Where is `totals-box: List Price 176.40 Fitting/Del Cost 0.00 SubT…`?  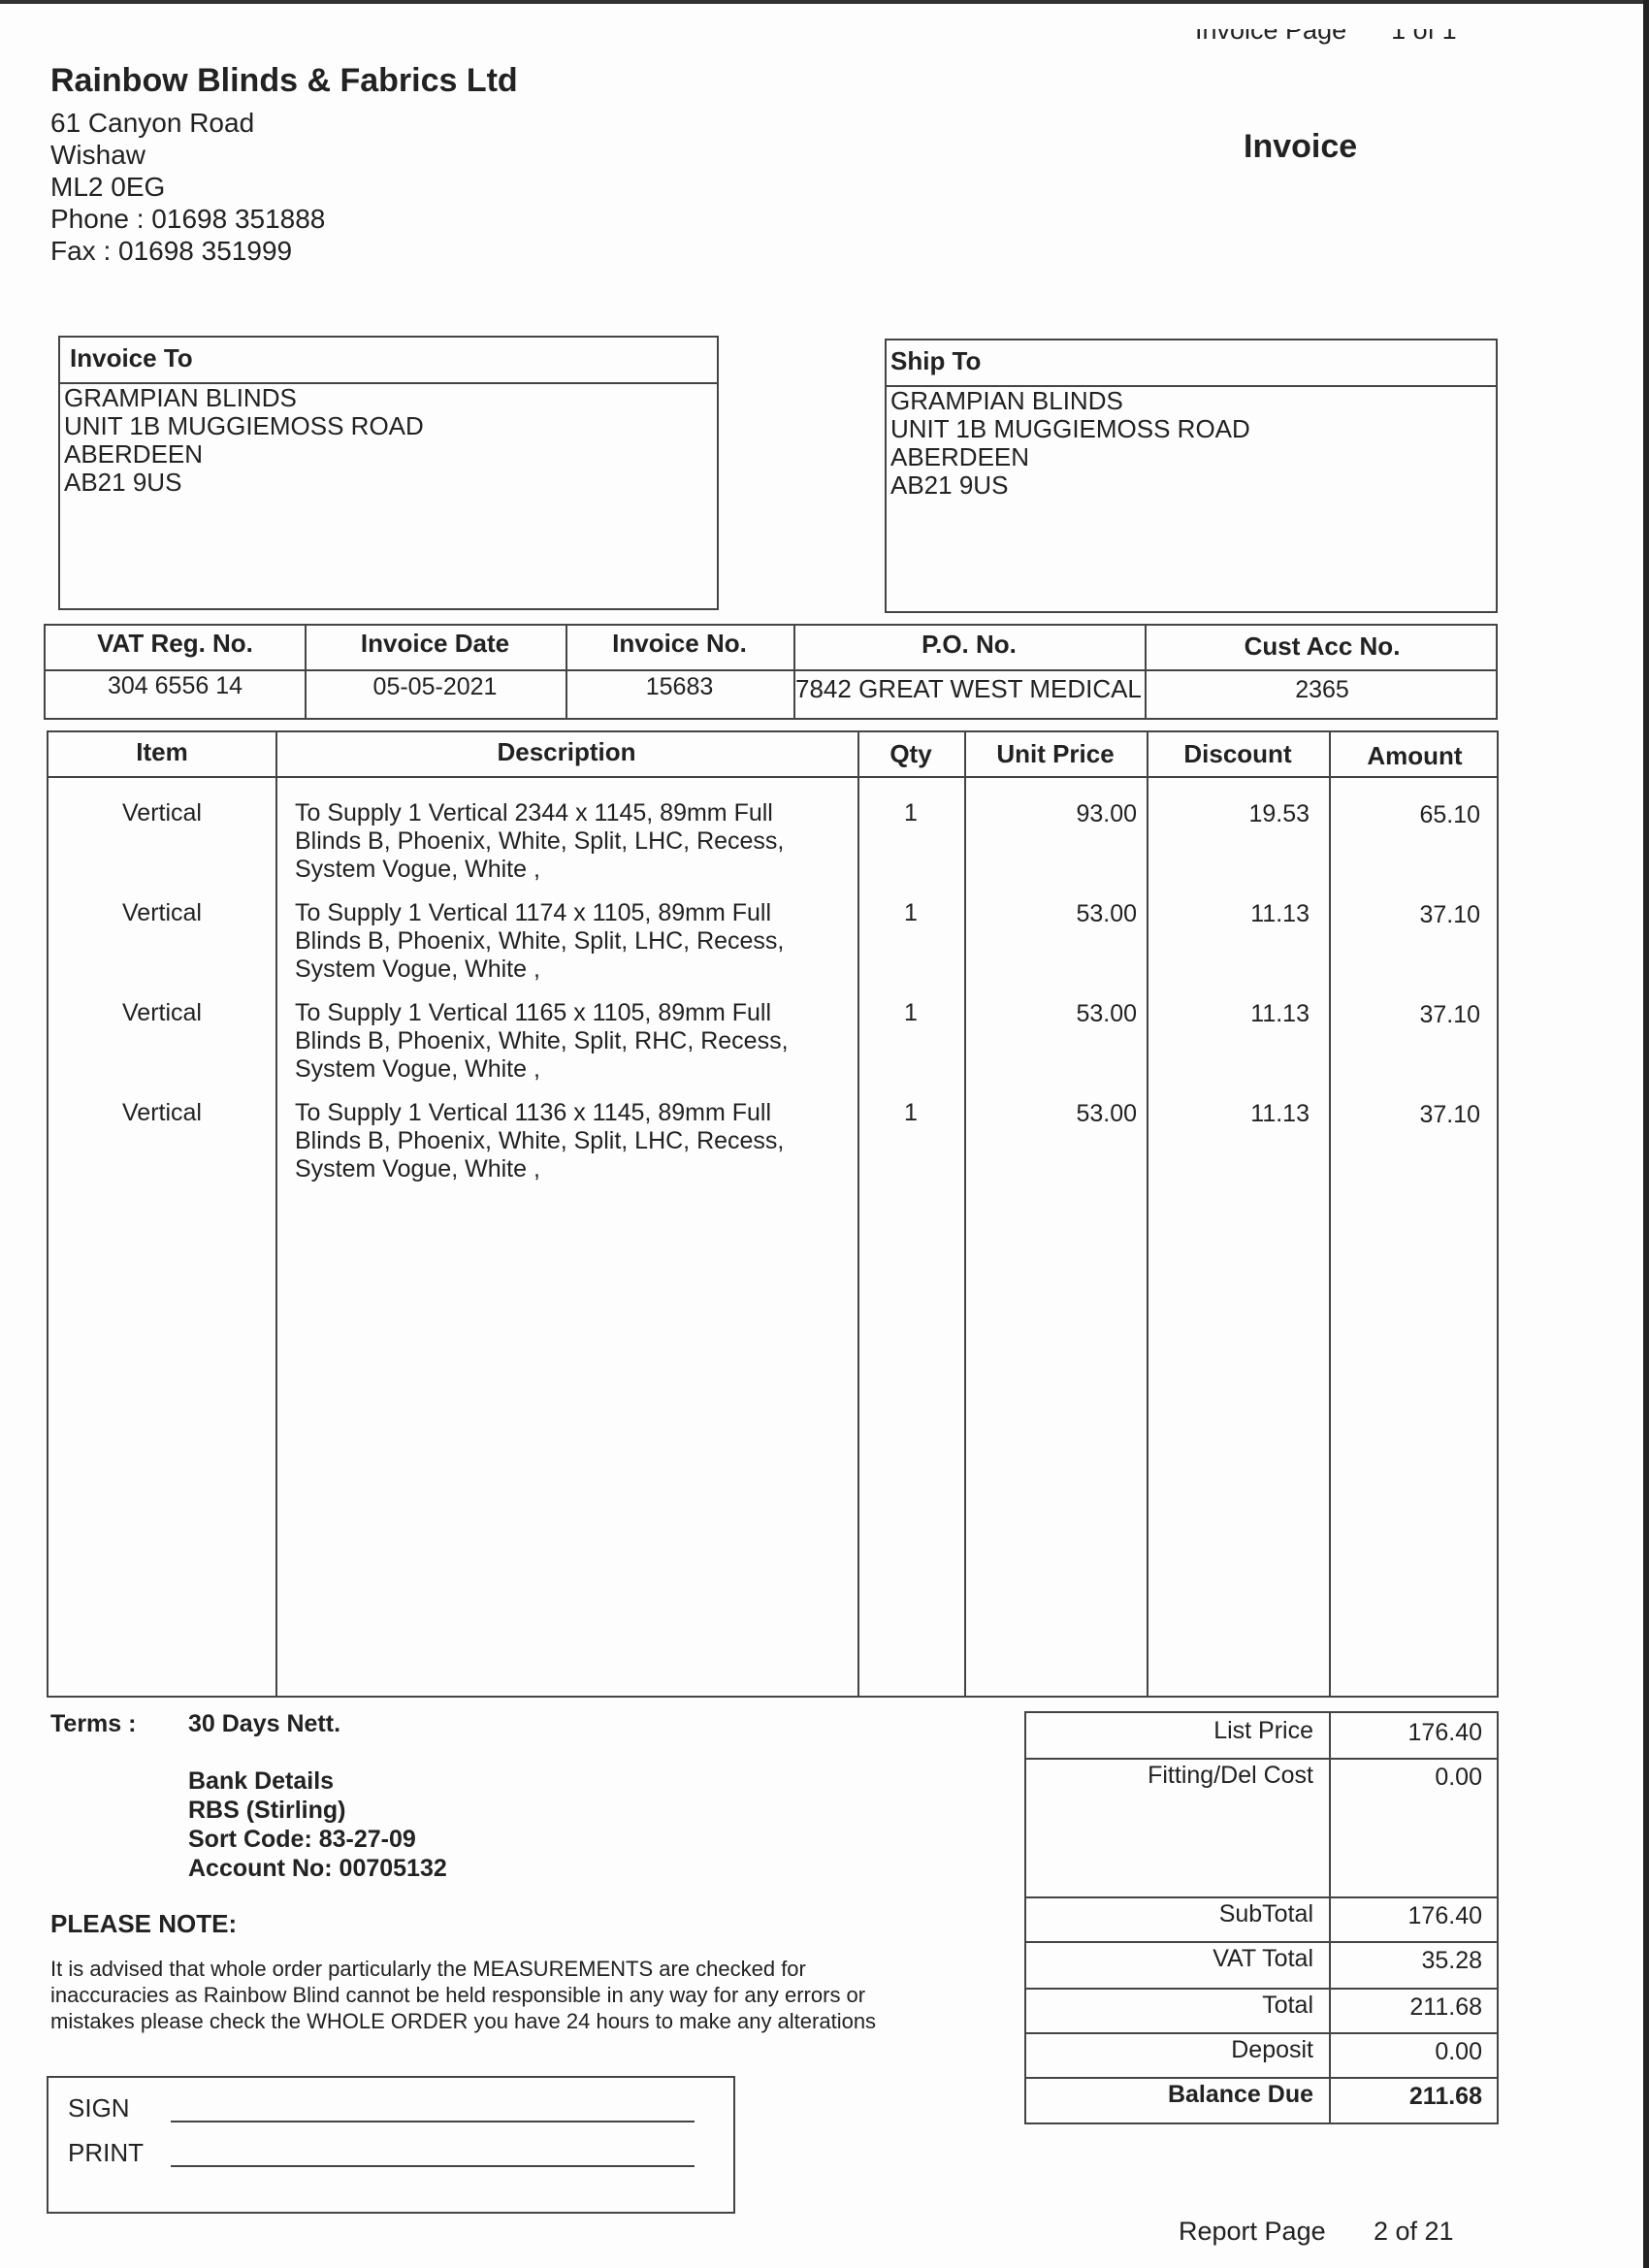
totals-box: List Price 176.40 Fitting/Del Cost 0.00 SubT… is located at coordinates (1261, 1917).